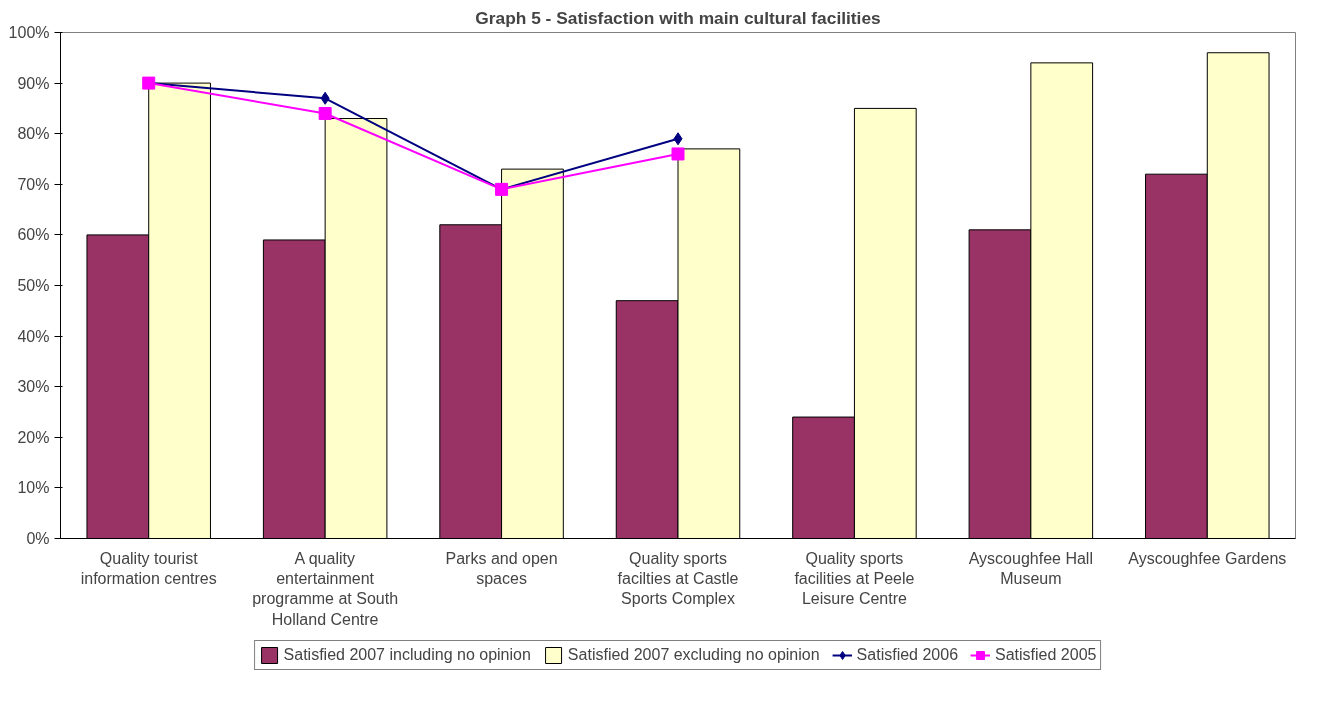 The height and width of the screenshot is (704, 1323). What do you see at coordinates (33, 285) in the screenshot?
I see `y-tick-label: 50%` at bounding box center [33, 285].